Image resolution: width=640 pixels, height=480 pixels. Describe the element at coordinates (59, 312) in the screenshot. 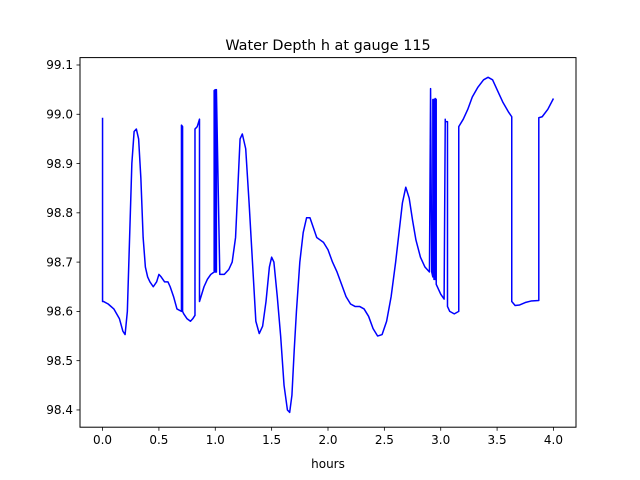

I see `y-tick-label: 98.6` at that location.